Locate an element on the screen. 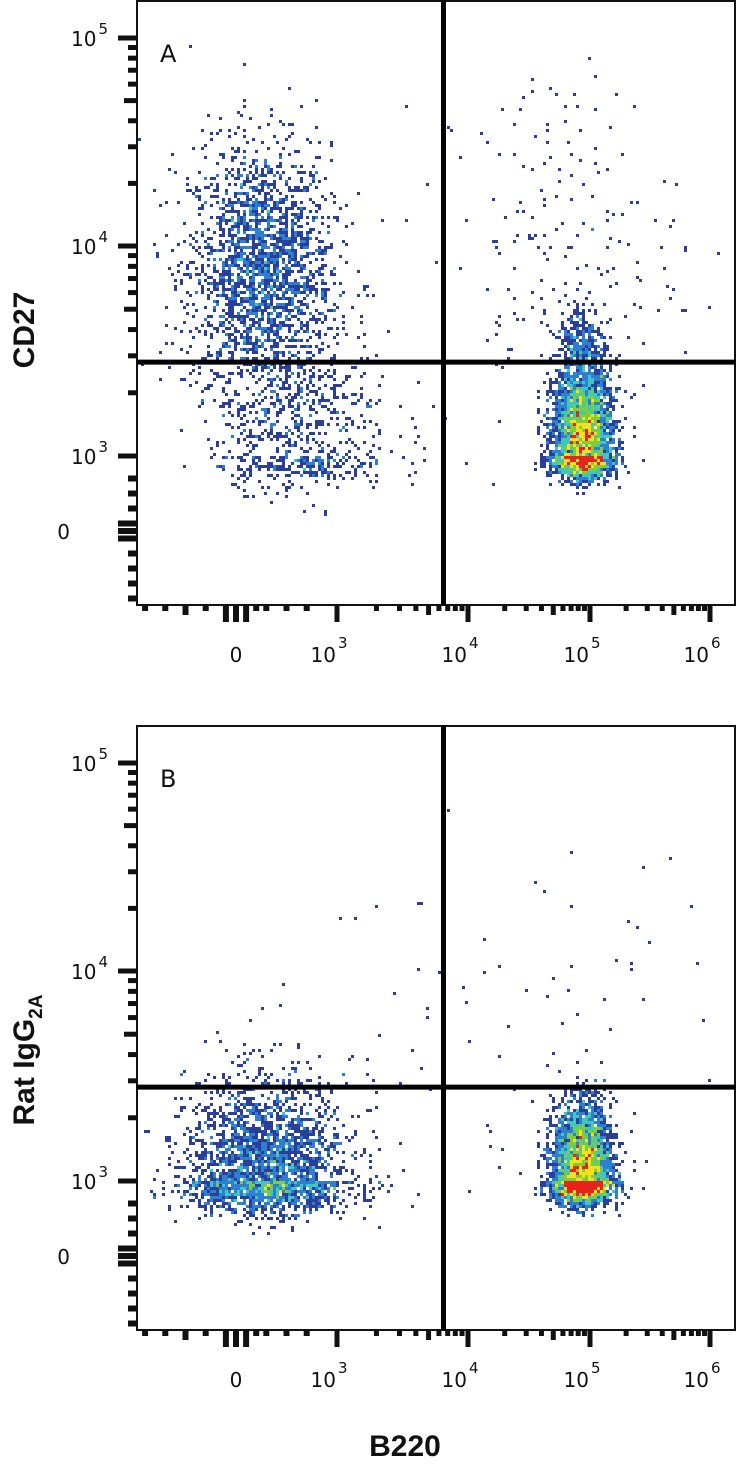 Image resolution: width=736 pixels, height=1470 pixels. y-tick is located at coordinates (132, 58).